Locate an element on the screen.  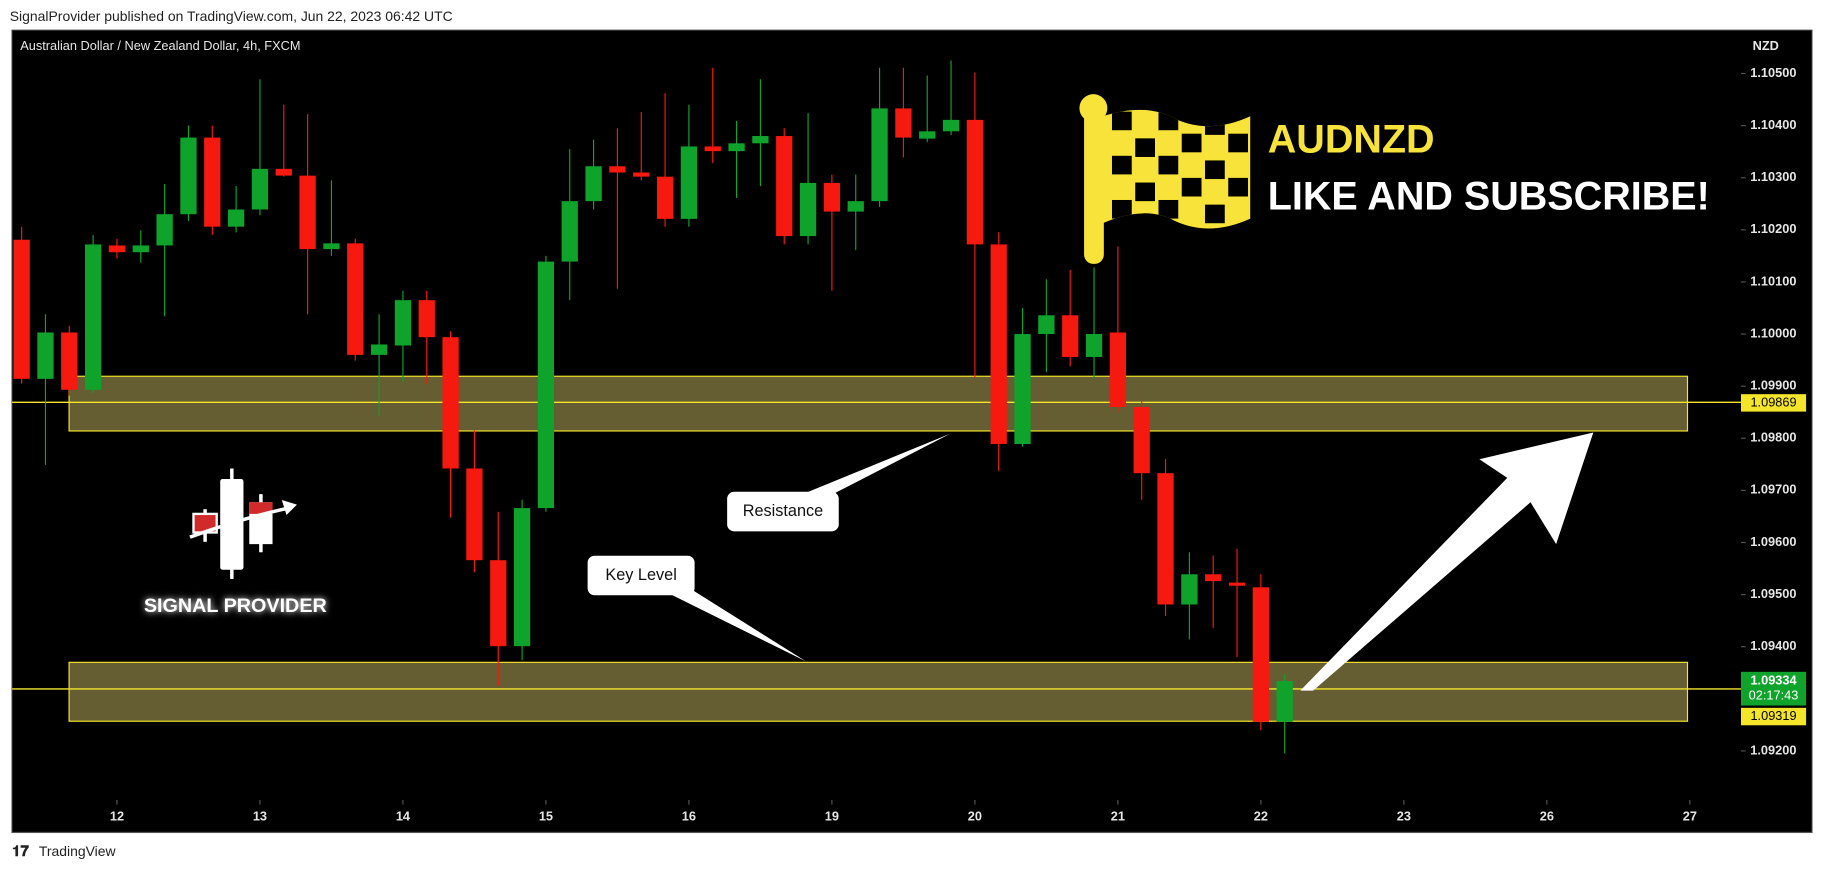
x-tick-label: 12 is located at coordinates (117, 816).